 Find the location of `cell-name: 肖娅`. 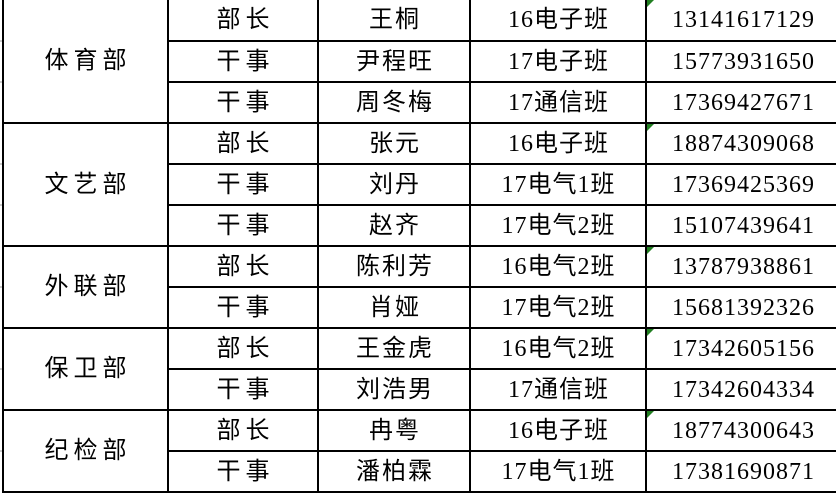

cell-name: 肖娅 is located at coordinates (394, 307).